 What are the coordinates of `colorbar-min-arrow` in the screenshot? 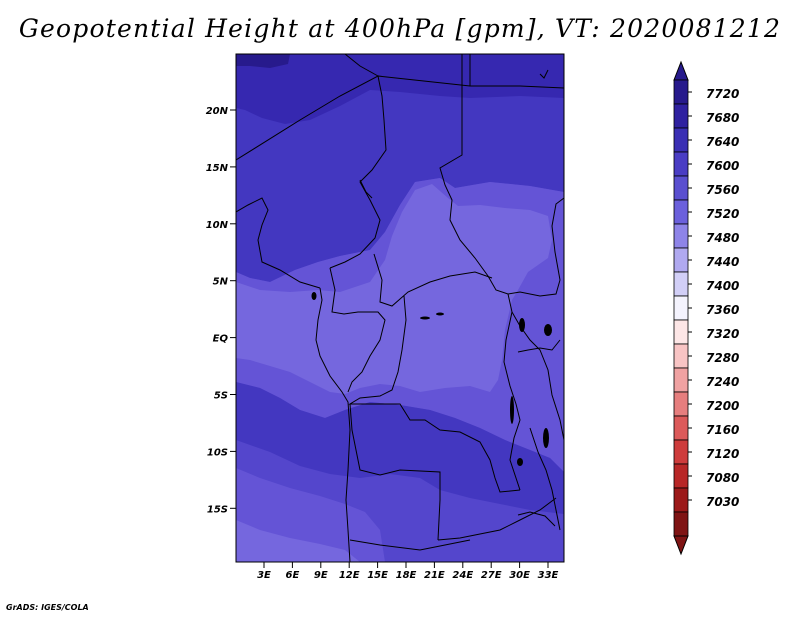 It's located at (681, 545).